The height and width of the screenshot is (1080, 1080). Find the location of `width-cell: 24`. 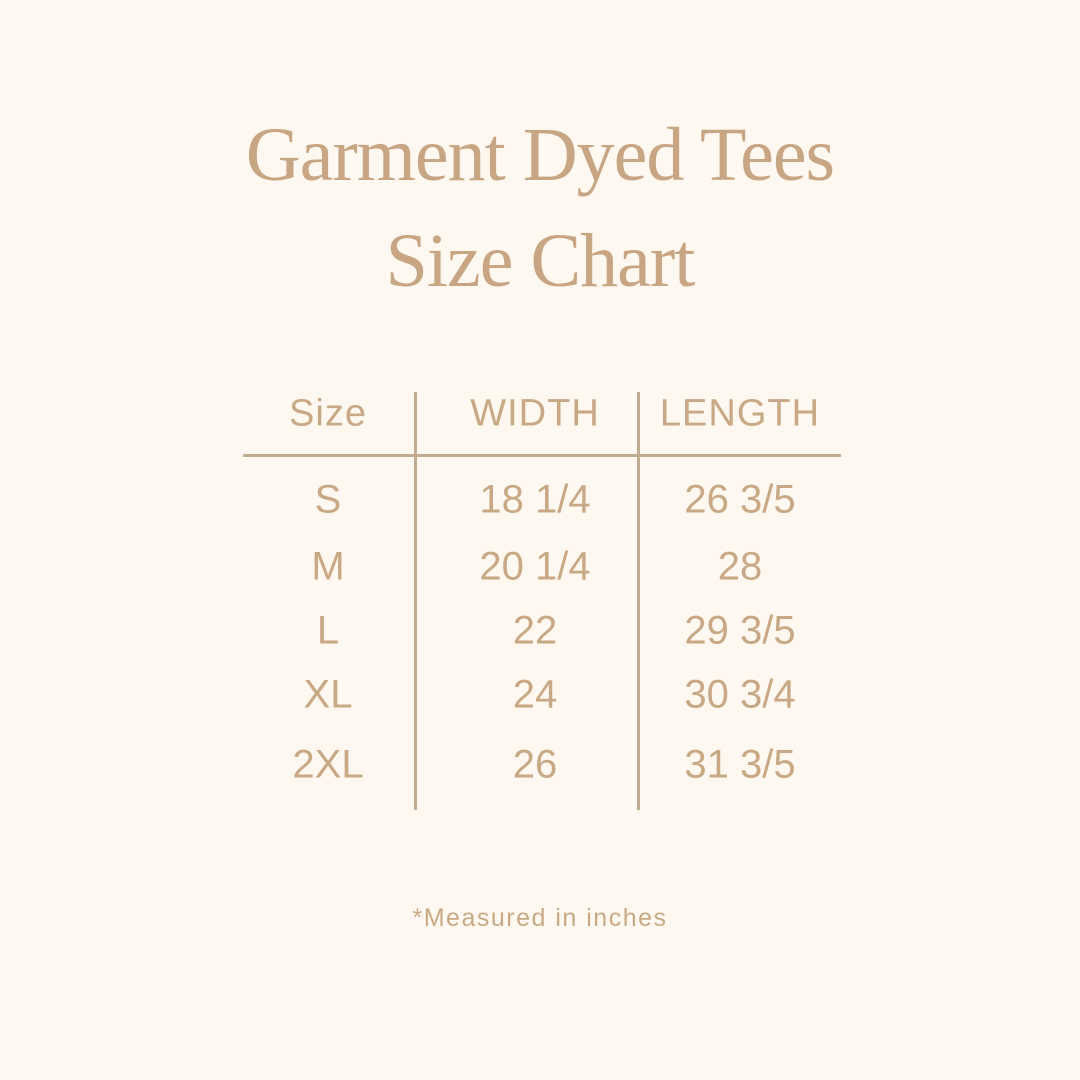

width-cell: 24 is located at coordinates (535, 694).